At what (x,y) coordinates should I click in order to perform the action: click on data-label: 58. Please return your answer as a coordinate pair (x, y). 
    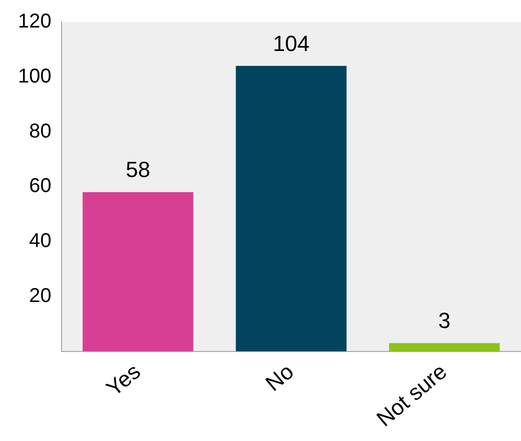
    Looking at the image, I should click on (138, 169).